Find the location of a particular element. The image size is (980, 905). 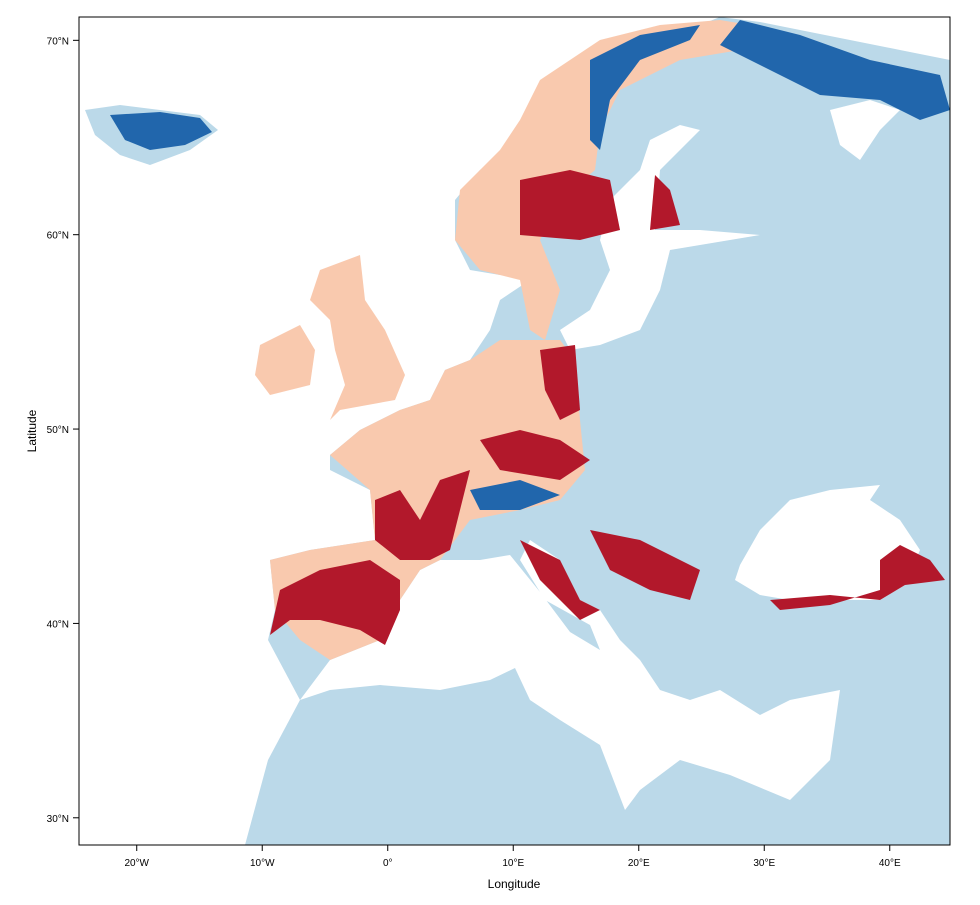

x-tick-label: 40°E is located at coordinates (890, 863).